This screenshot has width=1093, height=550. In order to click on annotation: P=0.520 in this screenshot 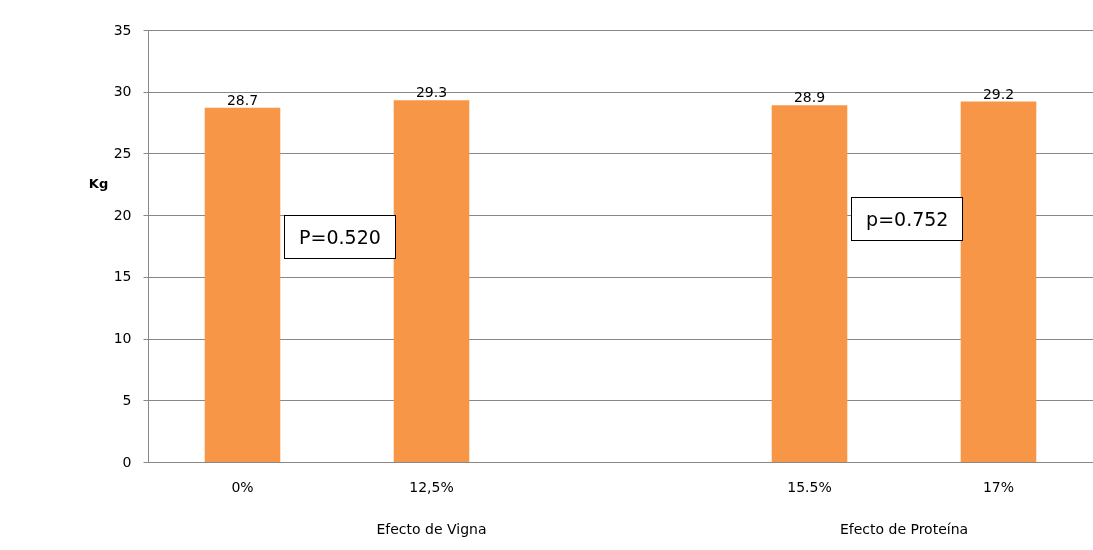, I will do `click(340, 237)`.